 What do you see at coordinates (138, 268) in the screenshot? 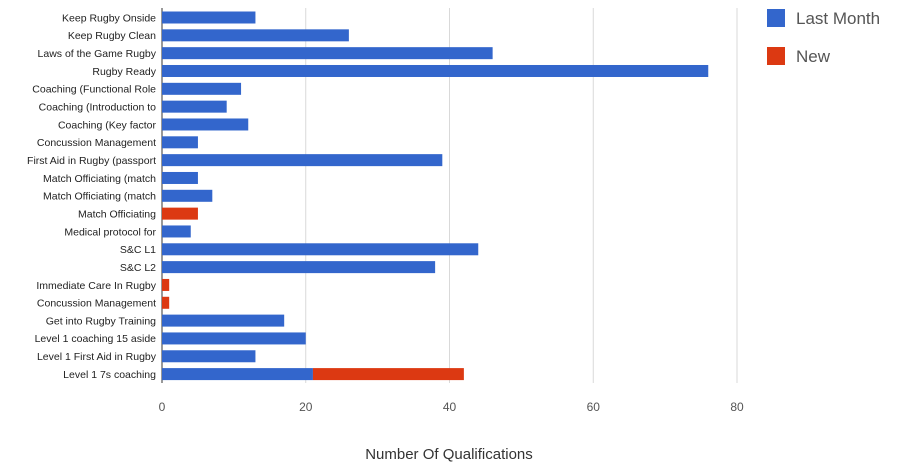
I see `category-label: S&C L2` at bounding box center [138, 268].